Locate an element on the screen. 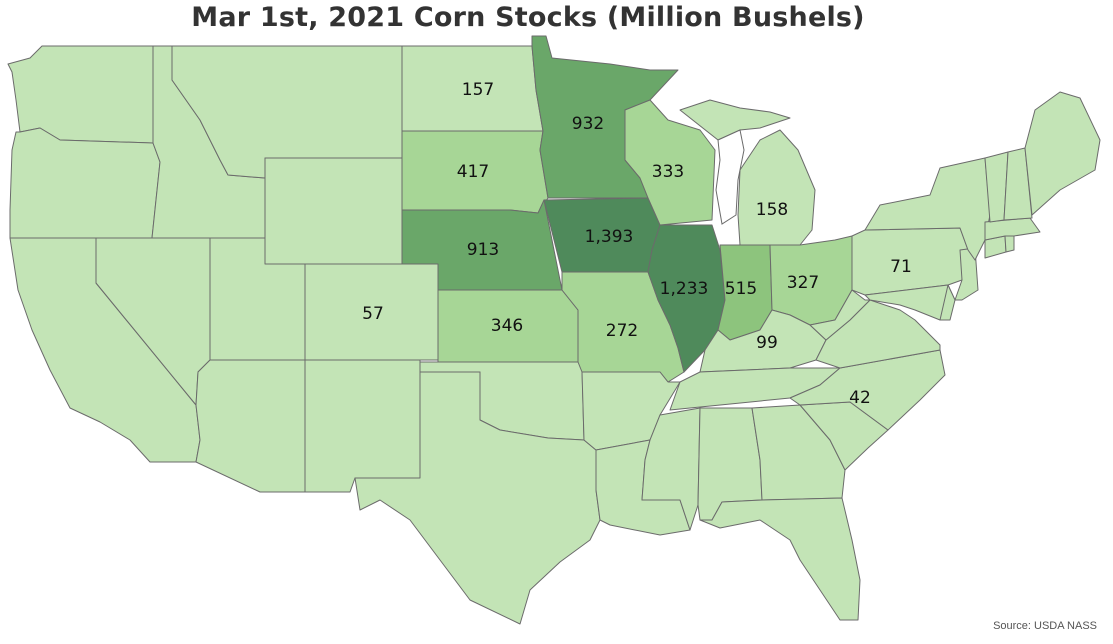  value-label-nebraska: 913 is located at coordinates (483, 250).